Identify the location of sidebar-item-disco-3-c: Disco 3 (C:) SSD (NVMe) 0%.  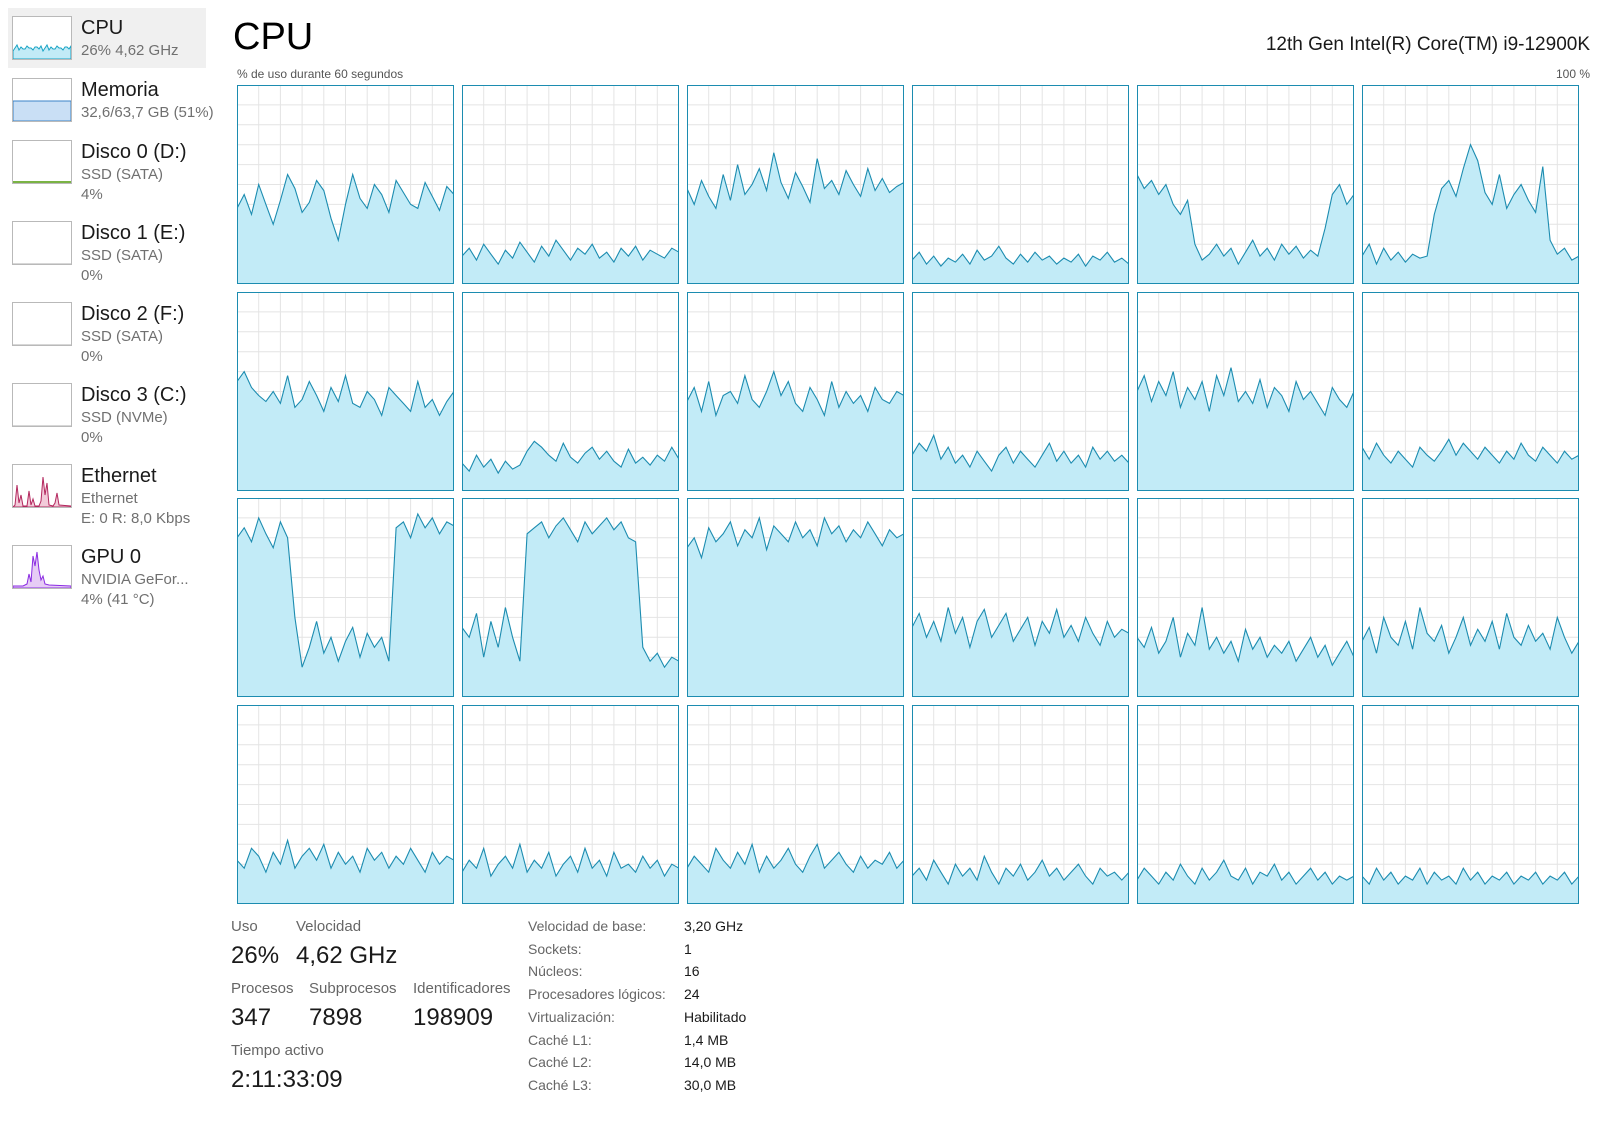
(107, 410).